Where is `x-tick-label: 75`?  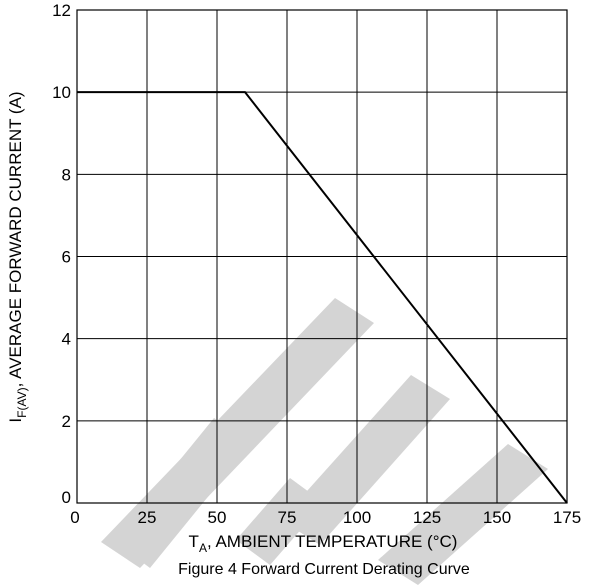 x-tick-label: 75 is located at coordinates (287, 517).